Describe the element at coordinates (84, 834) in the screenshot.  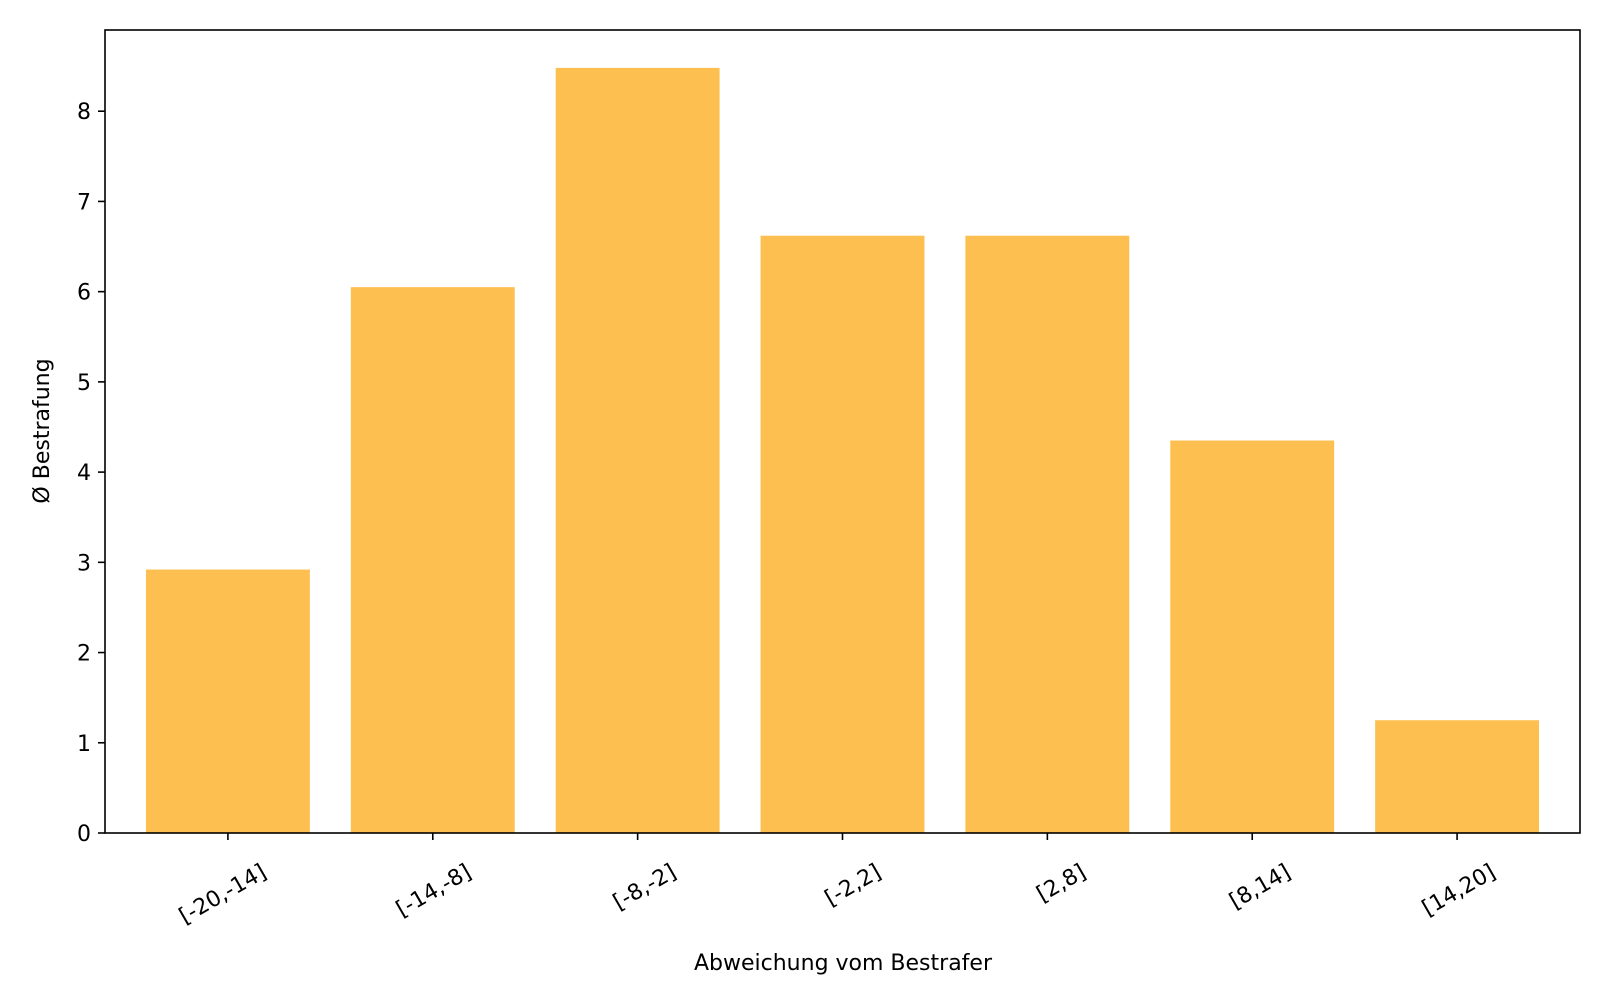
I see `y-tick-label-0: 0` at that location.